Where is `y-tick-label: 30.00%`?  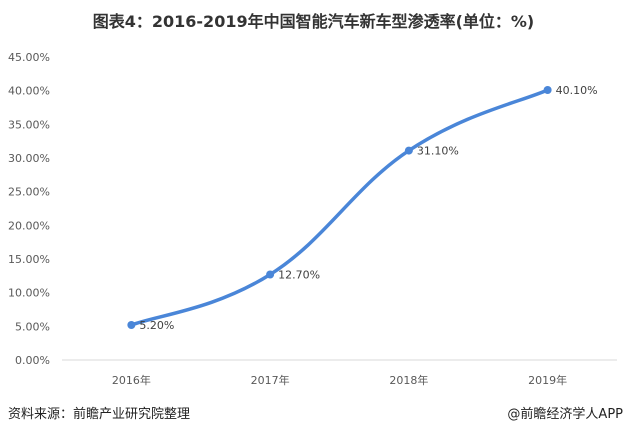
y-tick-label: 30.00% is located at coordinates (29, 158).